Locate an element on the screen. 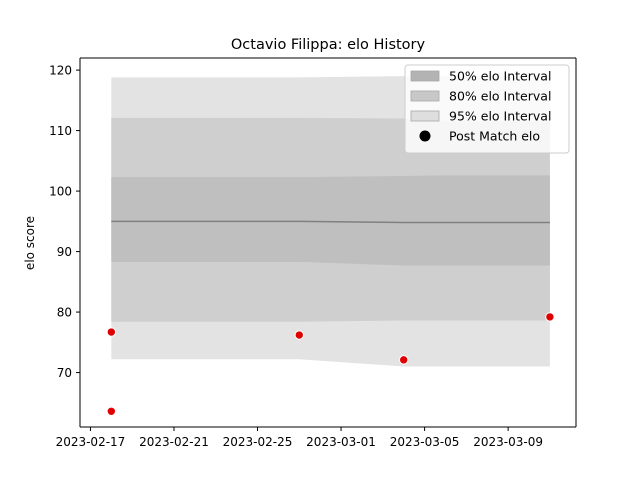  legend-label: 80% elo Interval is located at coordinates (500, 96).